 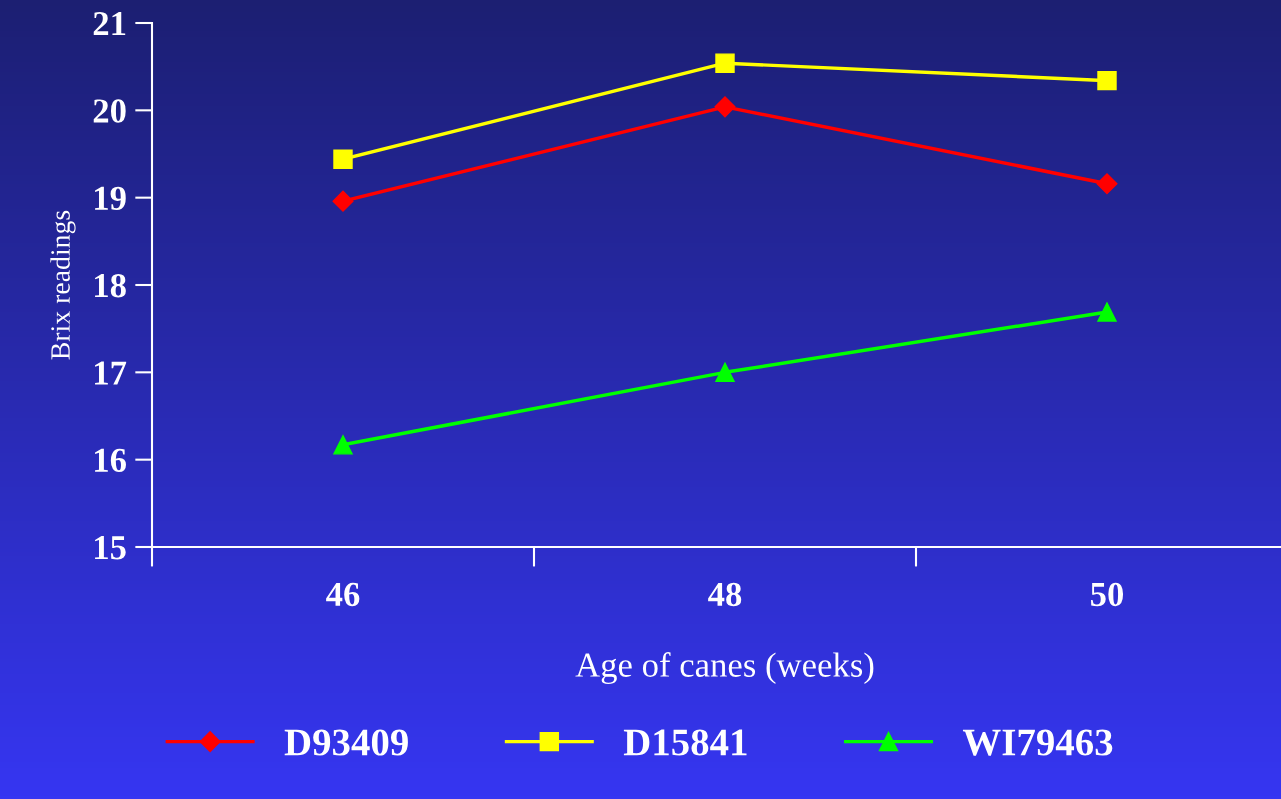 What do you see at coordinates (1037, 742) in the screenshot?
I see `legend-label: WI79463` at bounding box center [1037, 742].